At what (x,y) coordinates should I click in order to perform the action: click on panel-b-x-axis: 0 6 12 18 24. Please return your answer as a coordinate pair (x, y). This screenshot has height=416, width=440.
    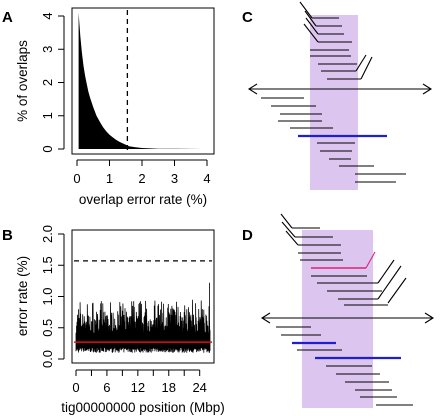
    Looking at the image, I should click on (139, 382).